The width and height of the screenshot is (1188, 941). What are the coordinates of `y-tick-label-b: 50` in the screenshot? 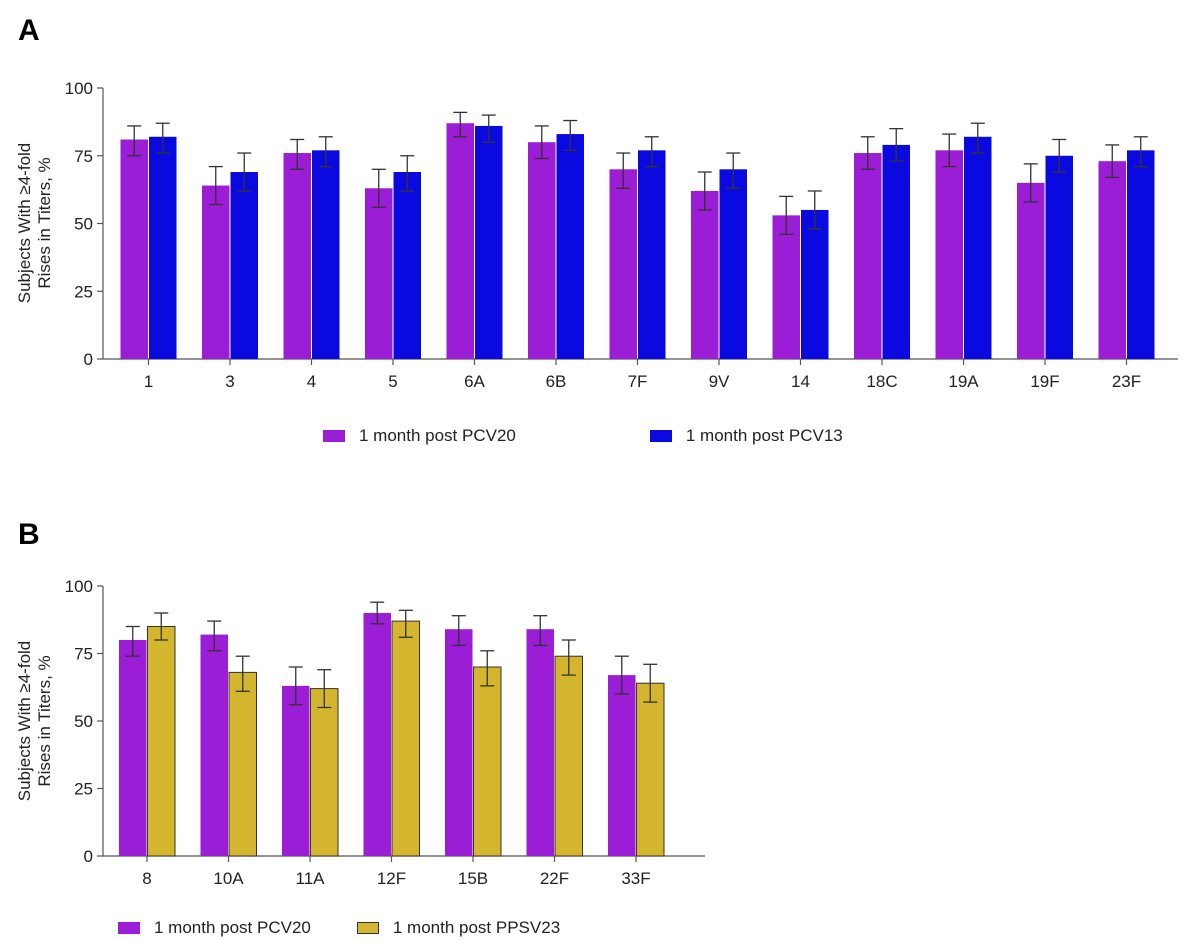 It's located at (83, 721).